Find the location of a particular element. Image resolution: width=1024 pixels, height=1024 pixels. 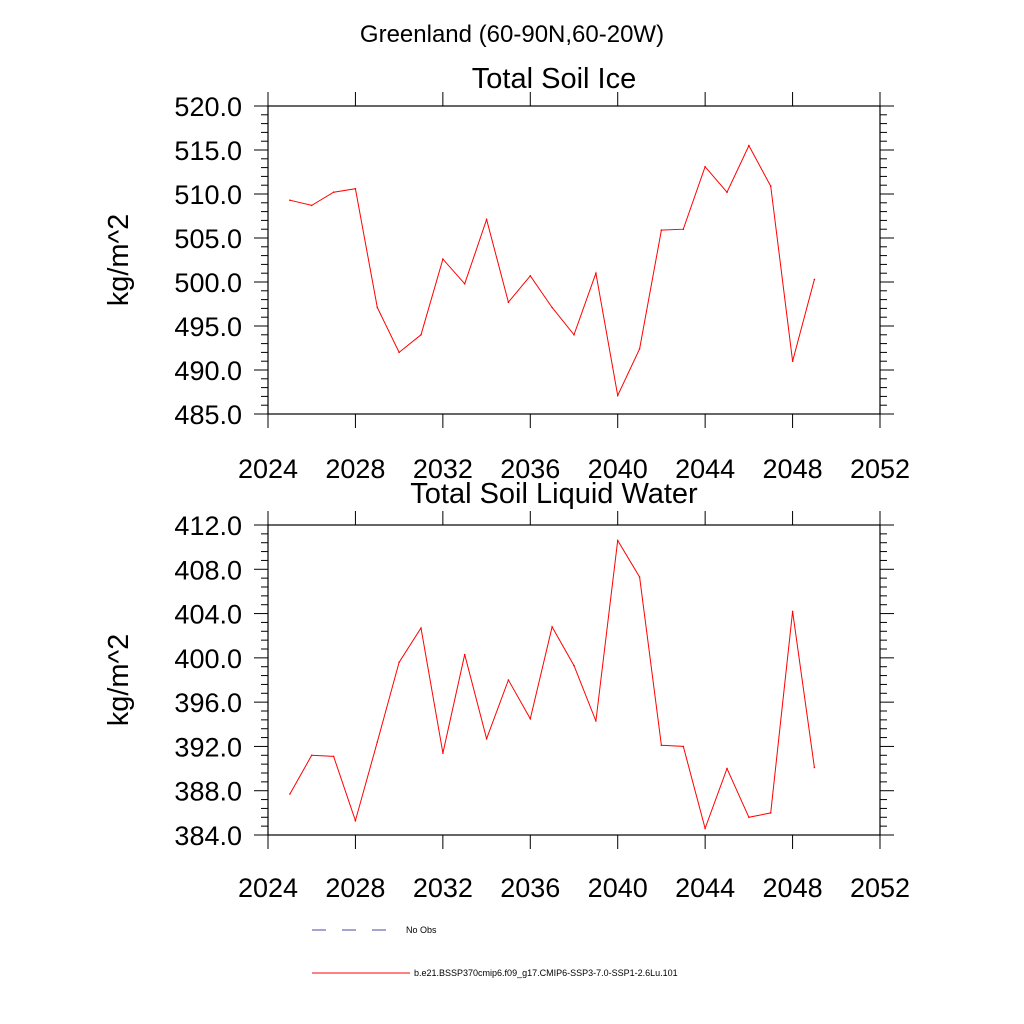

y-tick-label: 490.0 is located at coordinates (208, 371).